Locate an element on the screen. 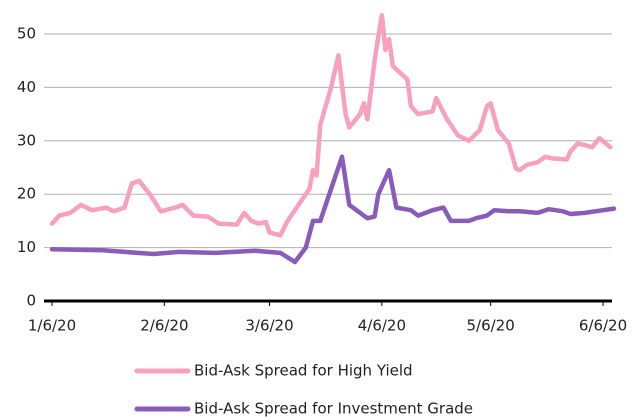 Image resolution: width=637 pixels, height=417 pixels. x-tick-label: 5/6/20 is located at coordinates (490, 326).